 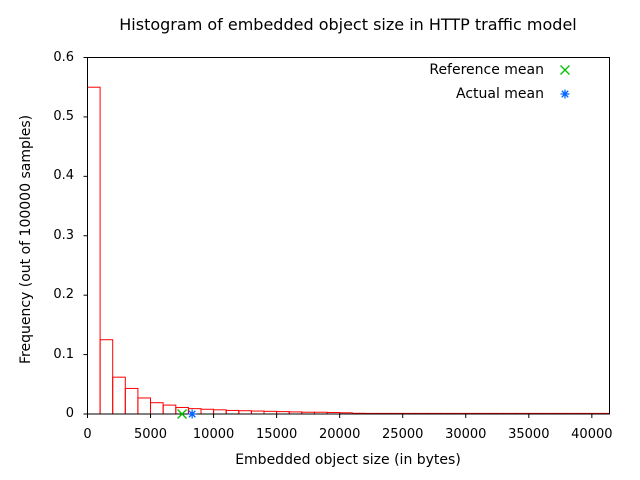 What do you see at coordinates (63, 176) in the screenshot?
I see `y-tick-label: 0.4` at bounding box center [63, 176].